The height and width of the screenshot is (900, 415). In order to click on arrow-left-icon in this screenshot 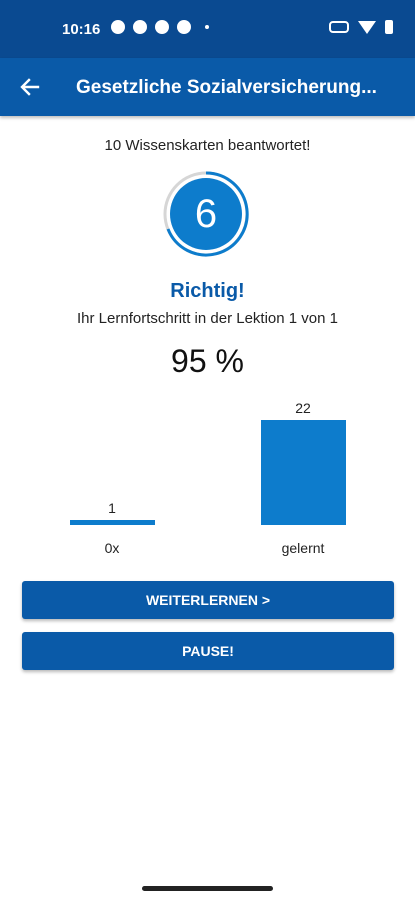, I will do `click(30, 87)`.